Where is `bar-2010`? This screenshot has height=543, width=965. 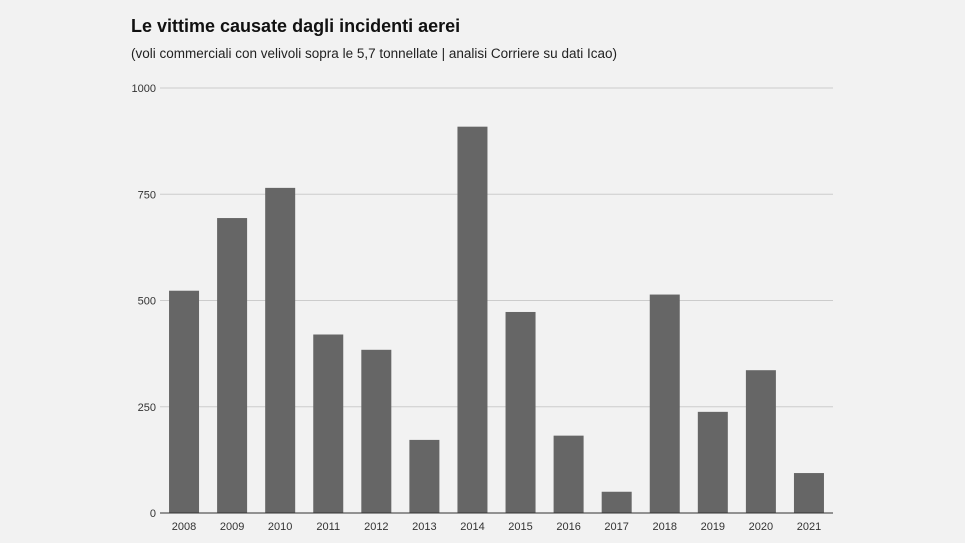 bar-2010 is located at coordinates (280, 350).